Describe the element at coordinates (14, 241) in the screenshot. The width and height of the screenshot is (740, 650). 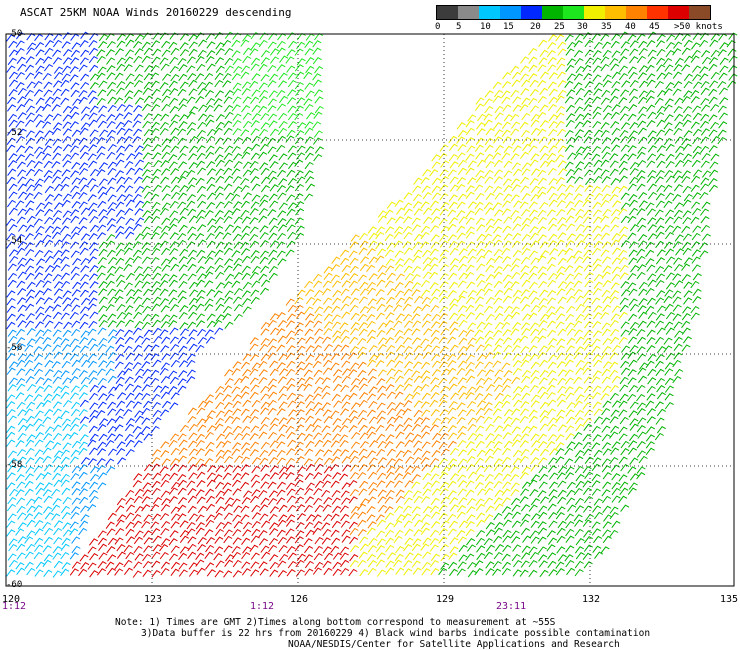
I see `lat-label: -54` at that location.